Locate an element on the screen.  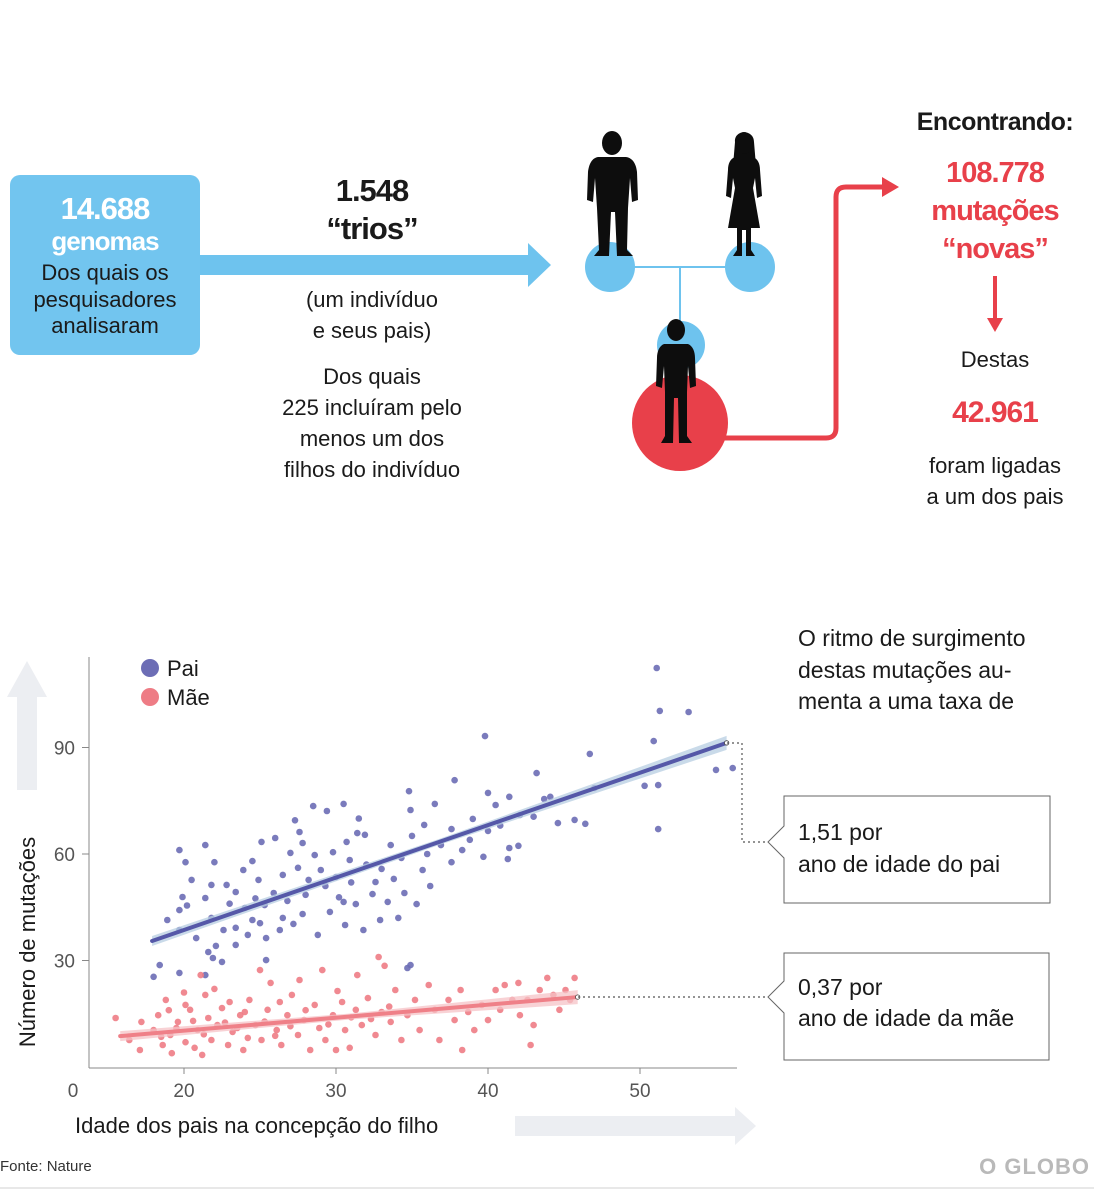
findings-arrow-line is located at coordinates (792, 312).